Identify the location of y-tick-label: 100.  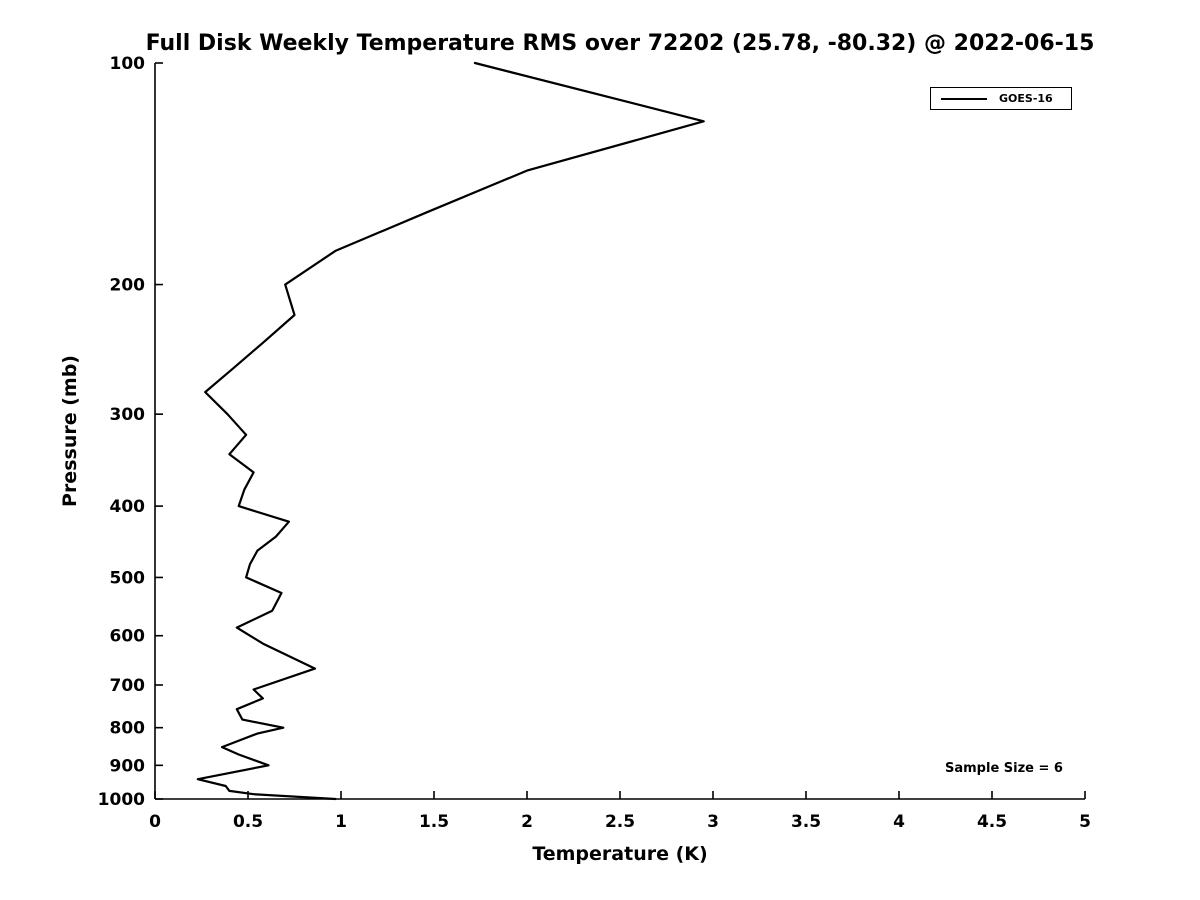
(128, 64).